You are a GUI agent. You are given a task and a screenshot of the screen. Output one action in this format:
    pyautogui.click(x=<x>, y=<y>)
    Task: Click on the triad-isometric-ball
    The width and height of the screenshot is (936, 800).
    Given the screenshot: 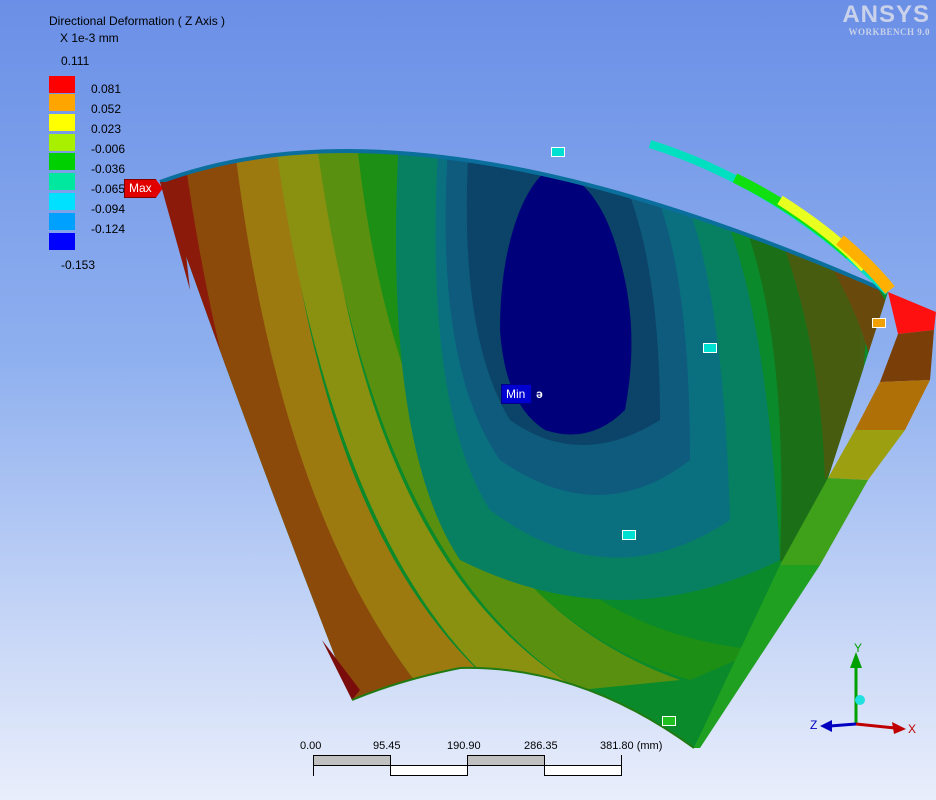 What is the action you would take?
    pyautogui.click(x=860, y=700)
    